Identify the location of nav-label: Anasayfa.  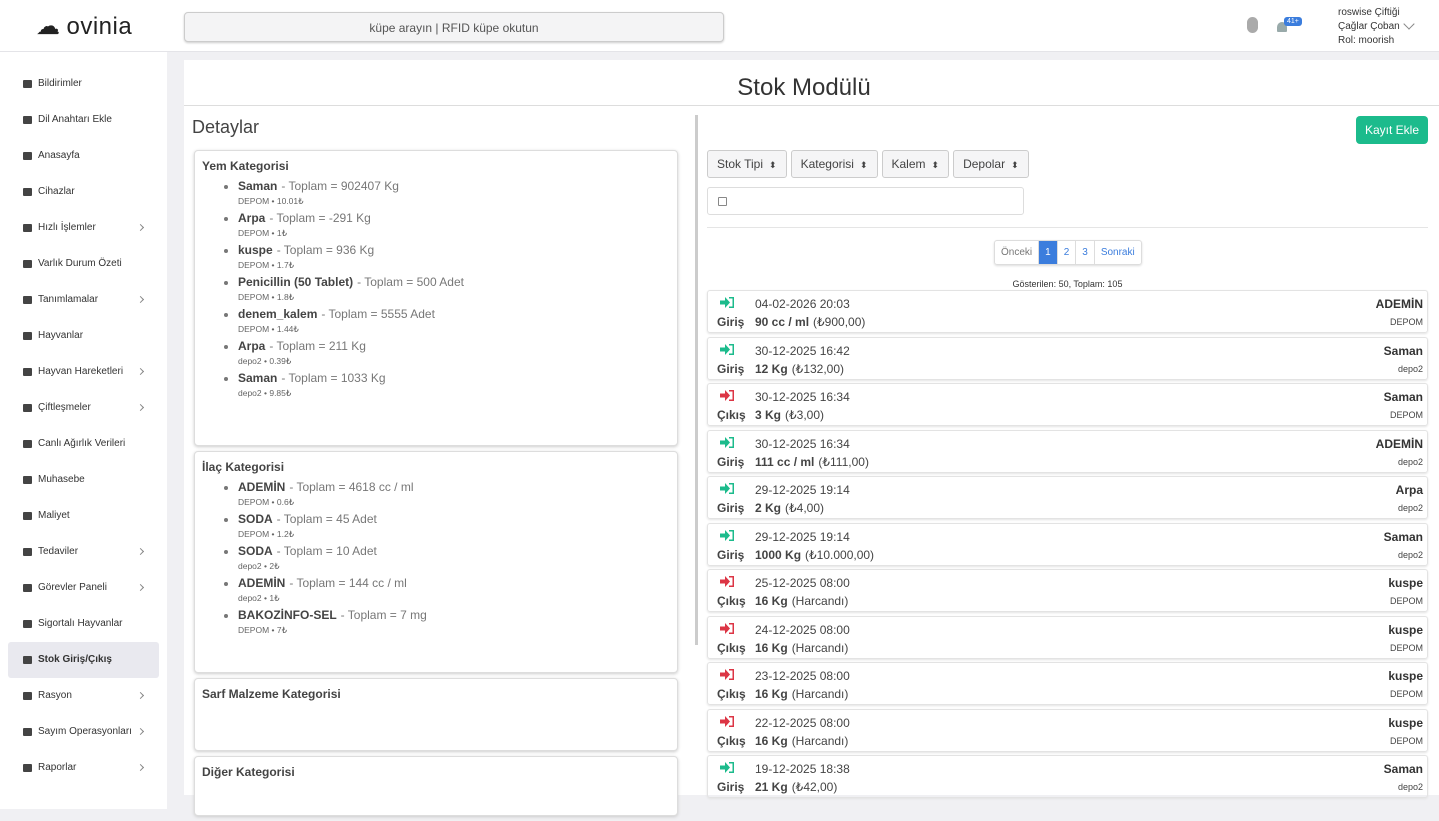
(59, 155).